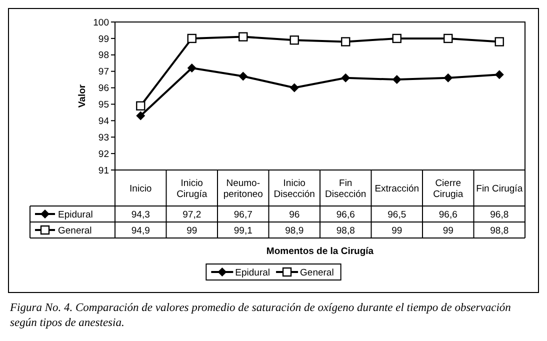 The image size is (547, 341). What do you see at coordinates (141, 188) in the screenshot?
I see `x-tick-label: Inicio` at bounding box center [141, 188].